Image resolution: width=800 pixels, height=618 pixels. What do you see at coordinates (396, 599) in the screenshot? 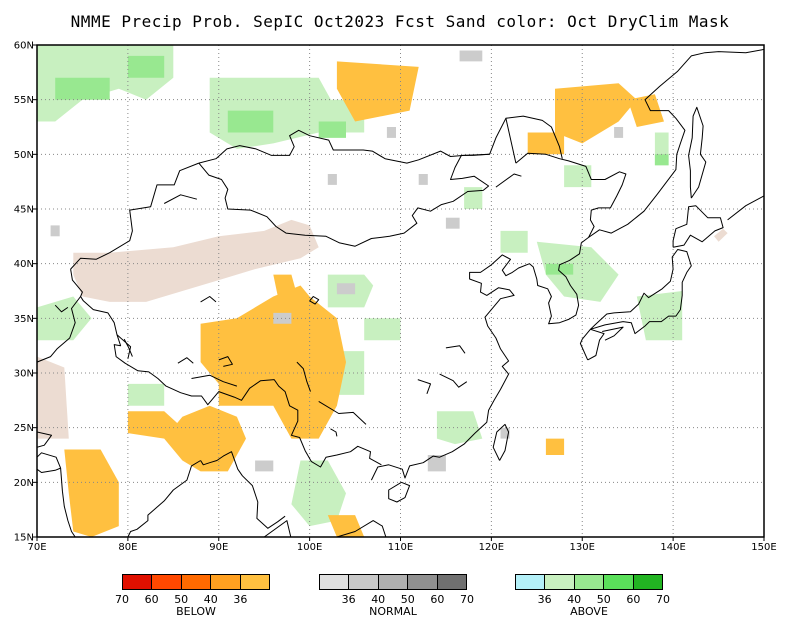
I see `legend-normal-ticks: 36 40 50 60 70` at bounding box center [396, 599].